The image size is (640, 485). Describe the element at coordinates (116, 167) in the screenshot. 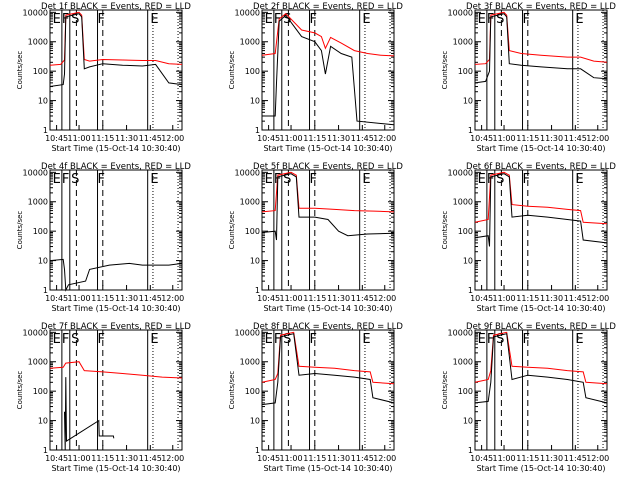

I see `panel-title: Det 4f BLACK = Events, RED = LLD` at that location.